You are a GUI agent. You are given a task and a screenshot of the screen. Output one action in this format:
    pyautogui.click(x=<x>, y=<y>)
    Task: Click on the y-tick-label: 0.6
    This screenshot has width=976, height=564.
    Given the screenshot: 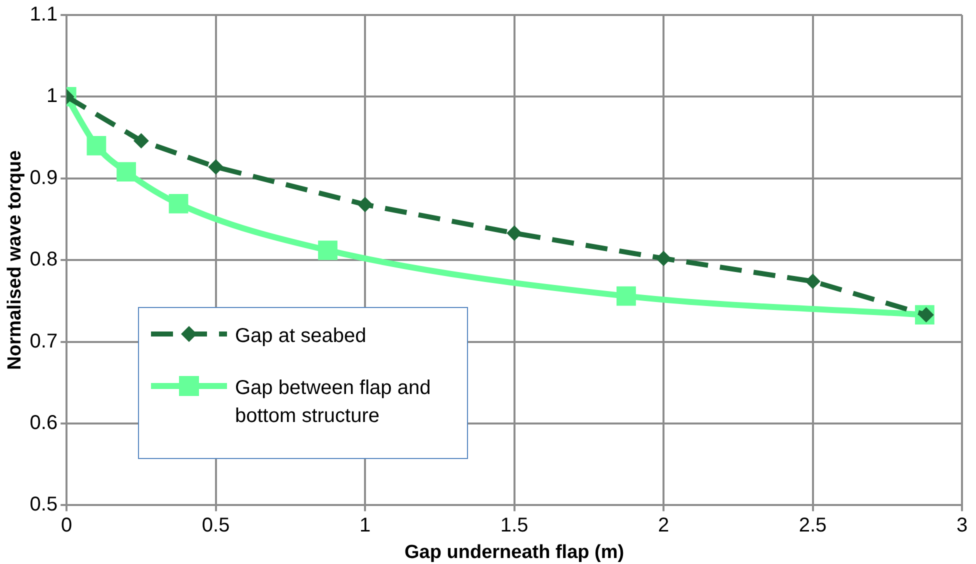 What is the action you would take?
    pyautogui.click(x=44, y=423)
    